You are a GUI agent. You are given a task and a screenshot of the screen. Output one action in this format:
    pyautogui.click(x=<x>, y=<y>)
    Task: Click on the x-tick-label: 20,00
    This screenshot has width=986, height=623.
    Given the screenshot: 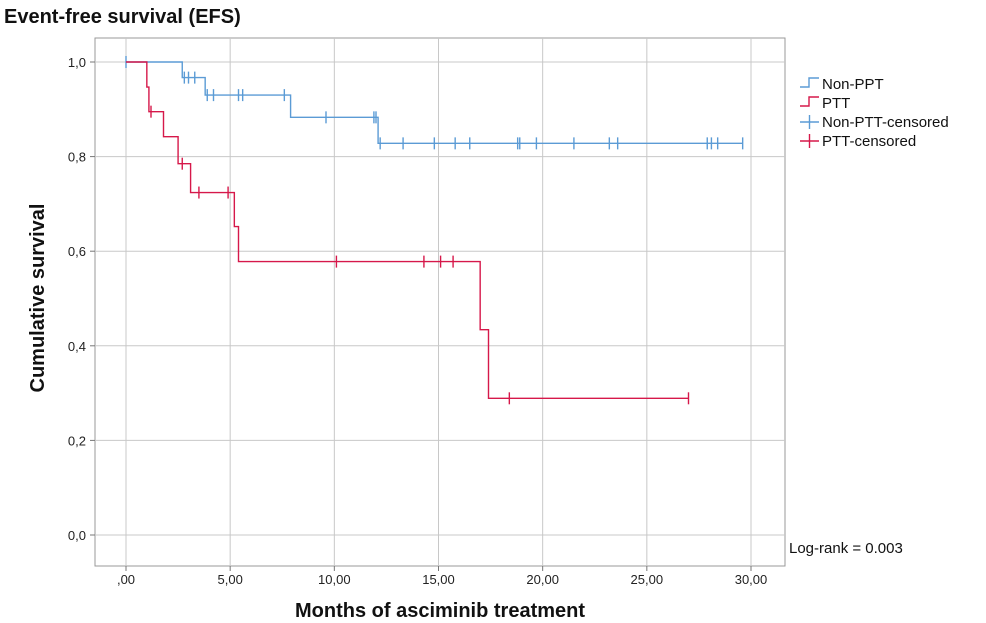 What is the action you would take?
    pyautogui.click(x=542, y=579)
    